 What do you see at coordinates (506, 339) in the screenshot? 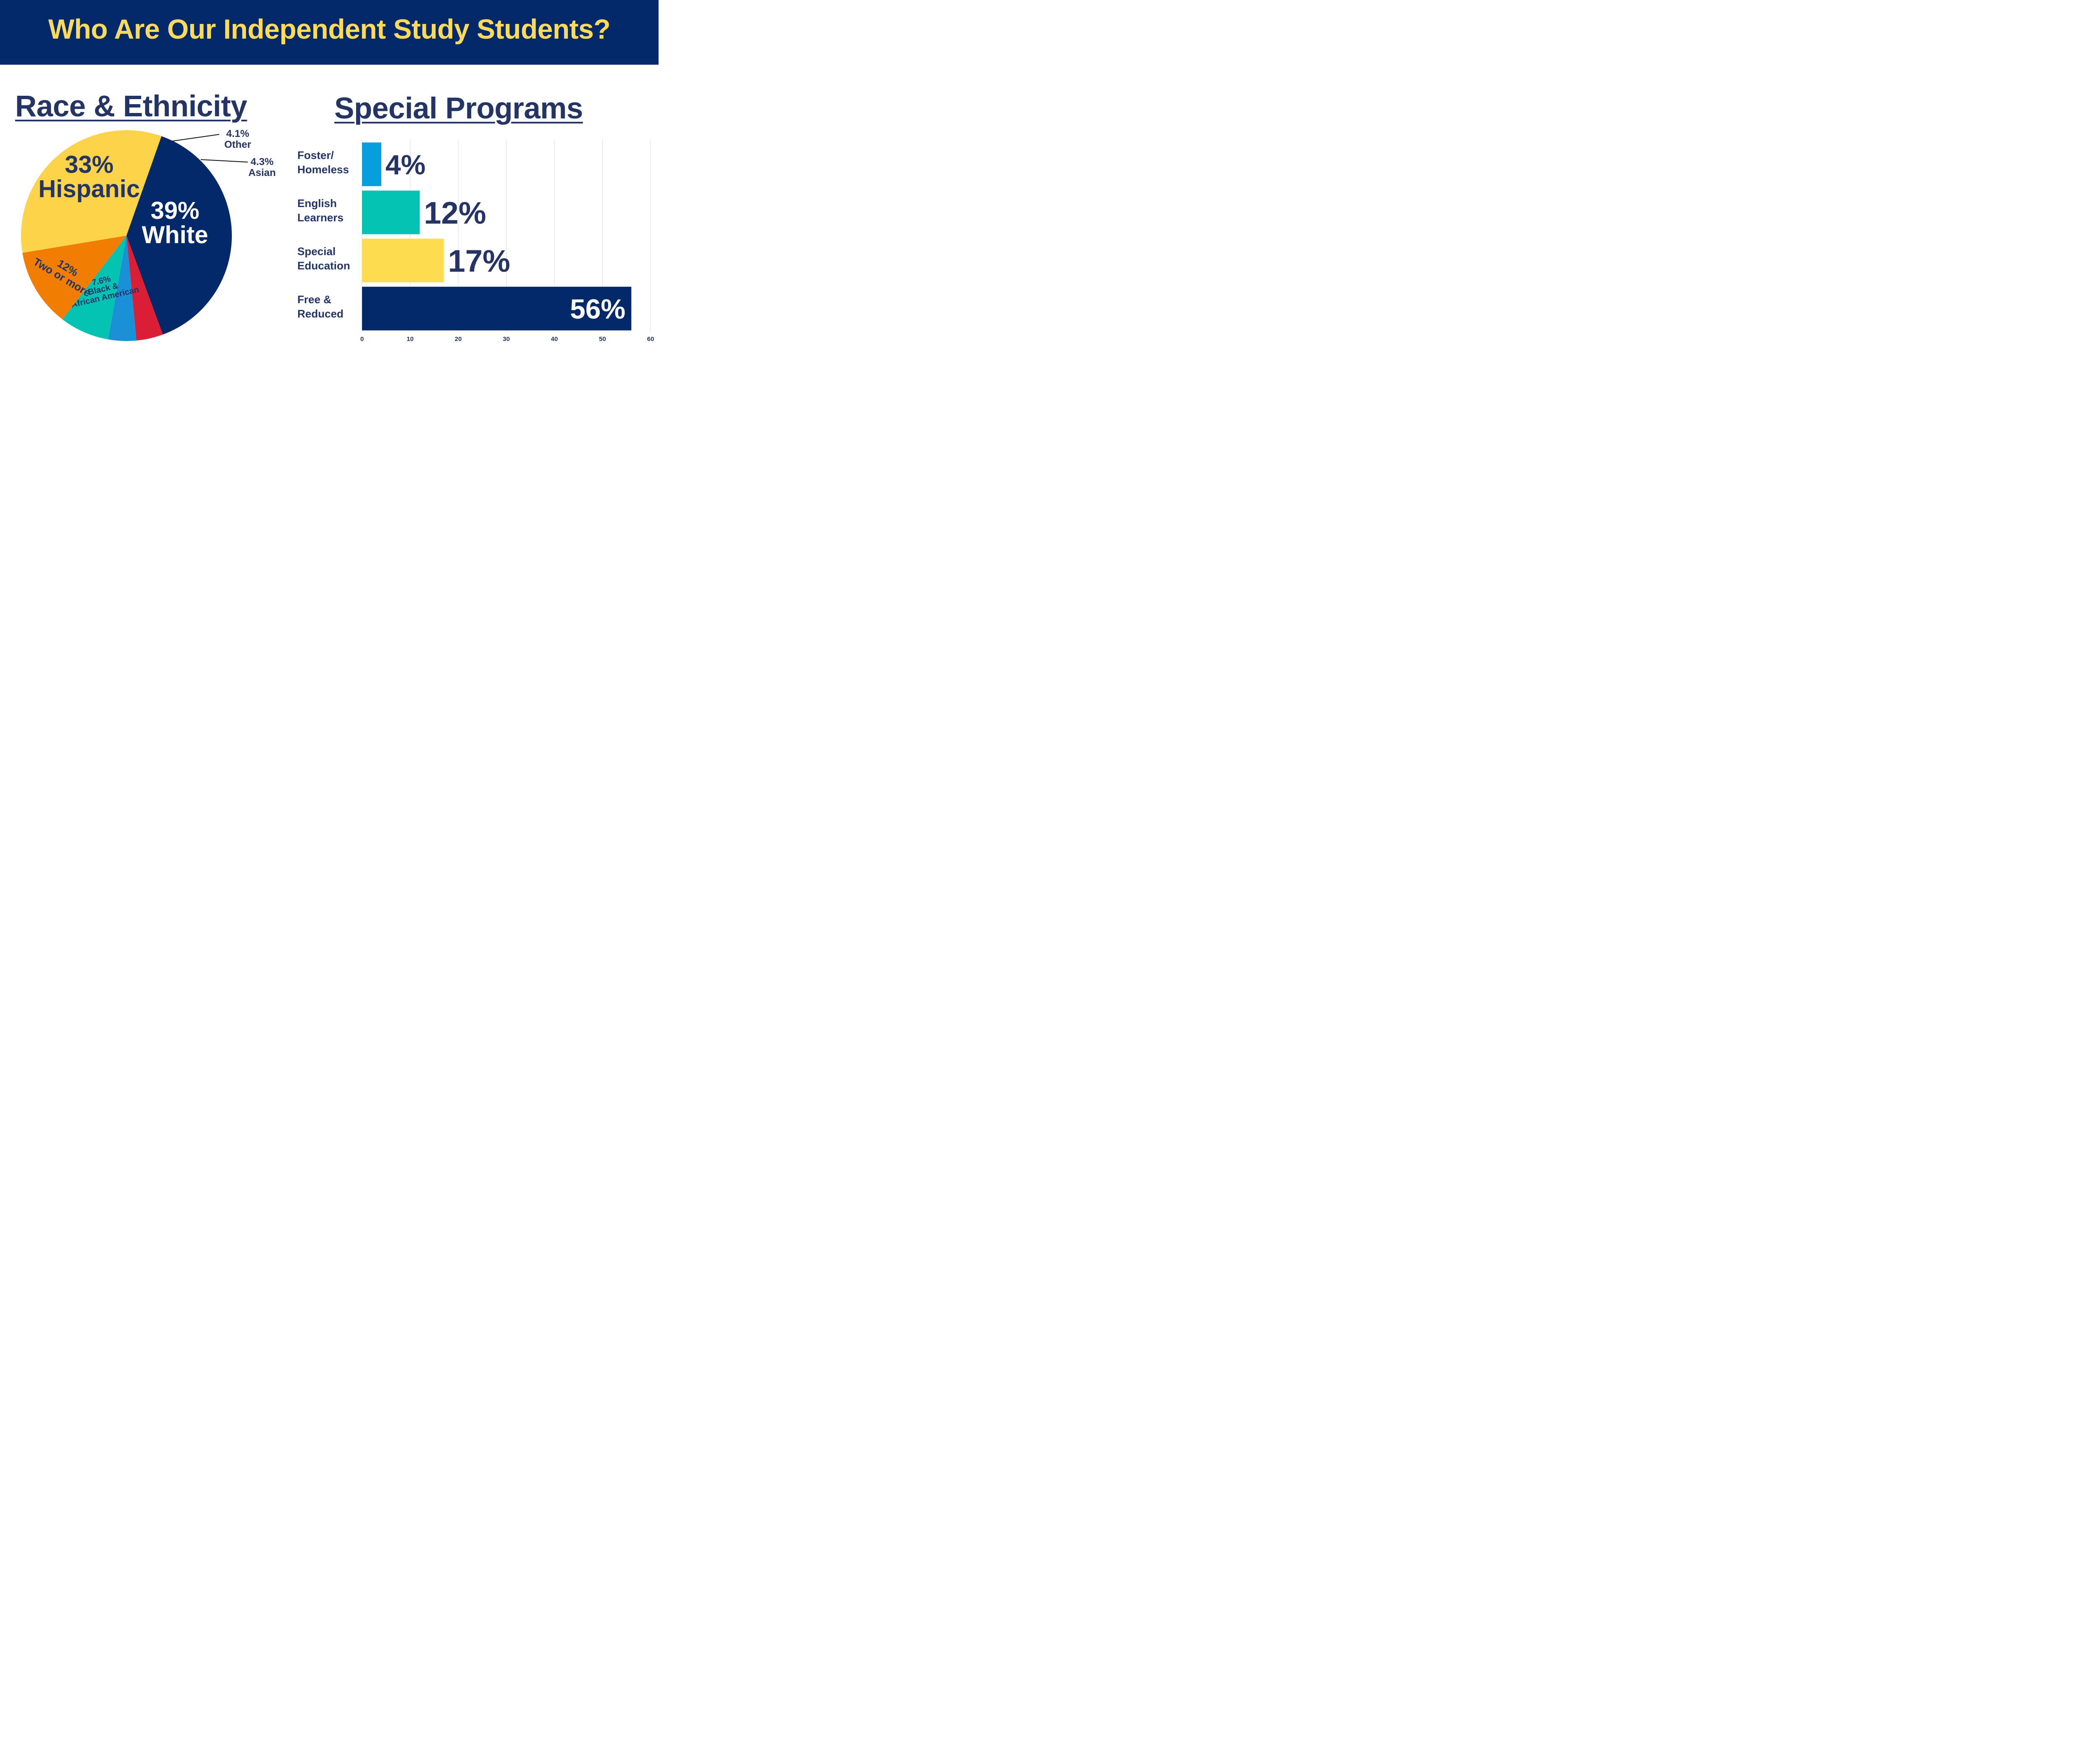
I see `x-tick-label-30: 30` at bounding box center [506, 339].